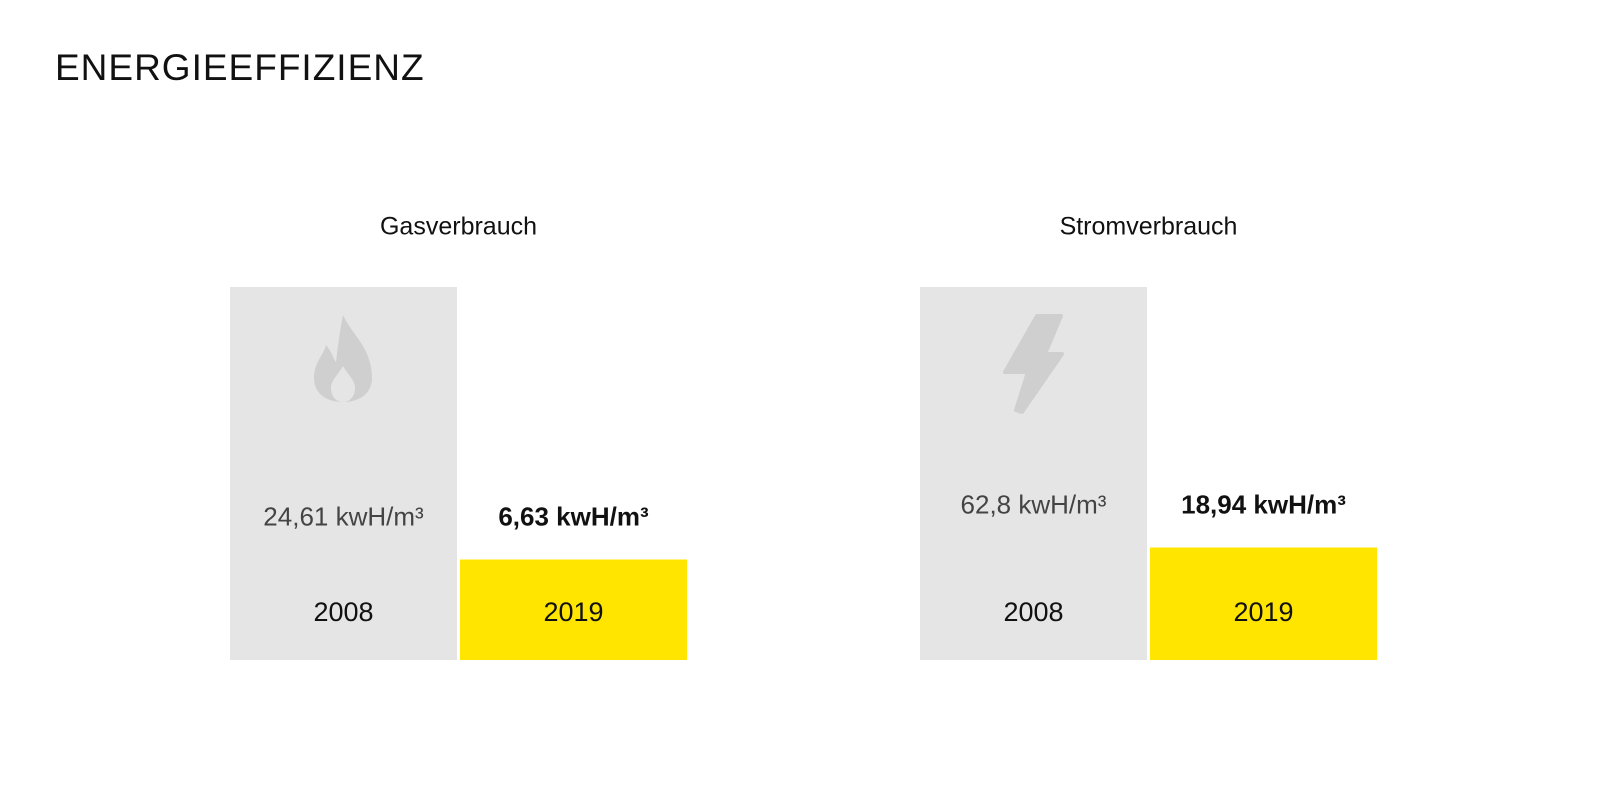 Image resolution: width=1600 pixels, height=800 pixels. What do you see at coordinates (458, 227) in the screenshot?
I see `chart-title: Gasverbrauch` at bounding box center [458, 227].